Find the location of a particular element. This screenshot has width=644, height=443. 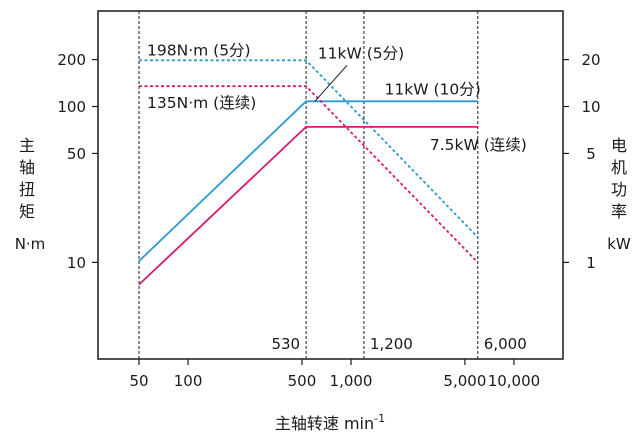

x-tick-label-5: 10,000 is located at coordinates (514, 381).